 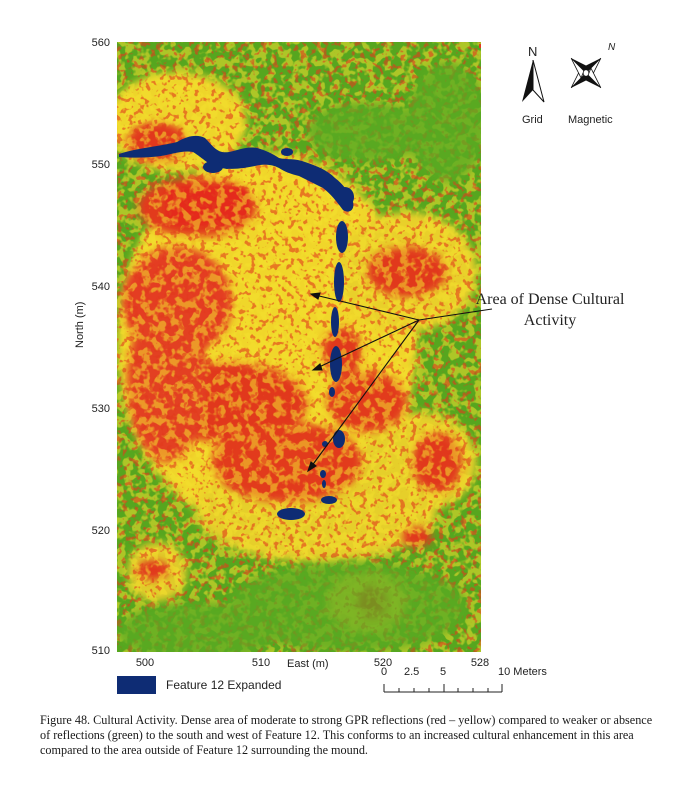 I want to click on legend-swatch, so click(x=136, y=685).